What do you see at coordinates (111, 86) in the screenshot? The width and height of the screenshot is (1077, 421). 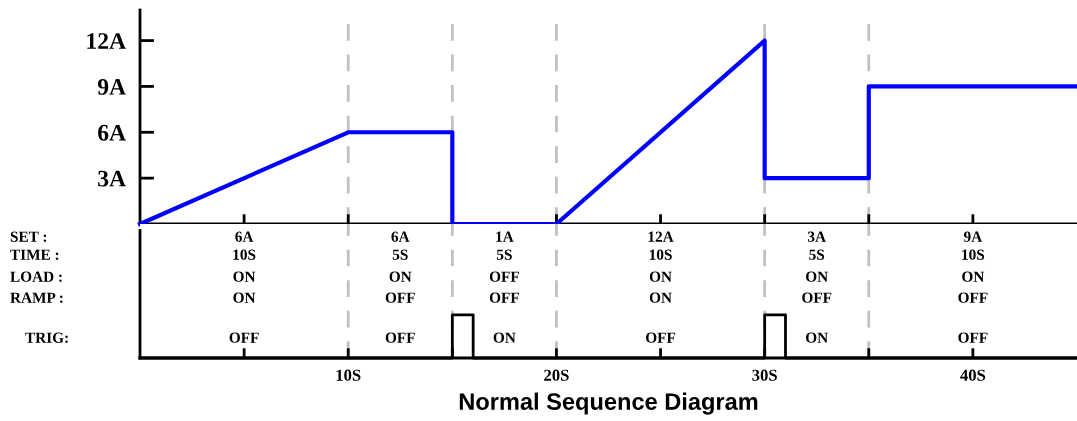 I see `y-tick-label: 9A` at bounding box center [111, 86].